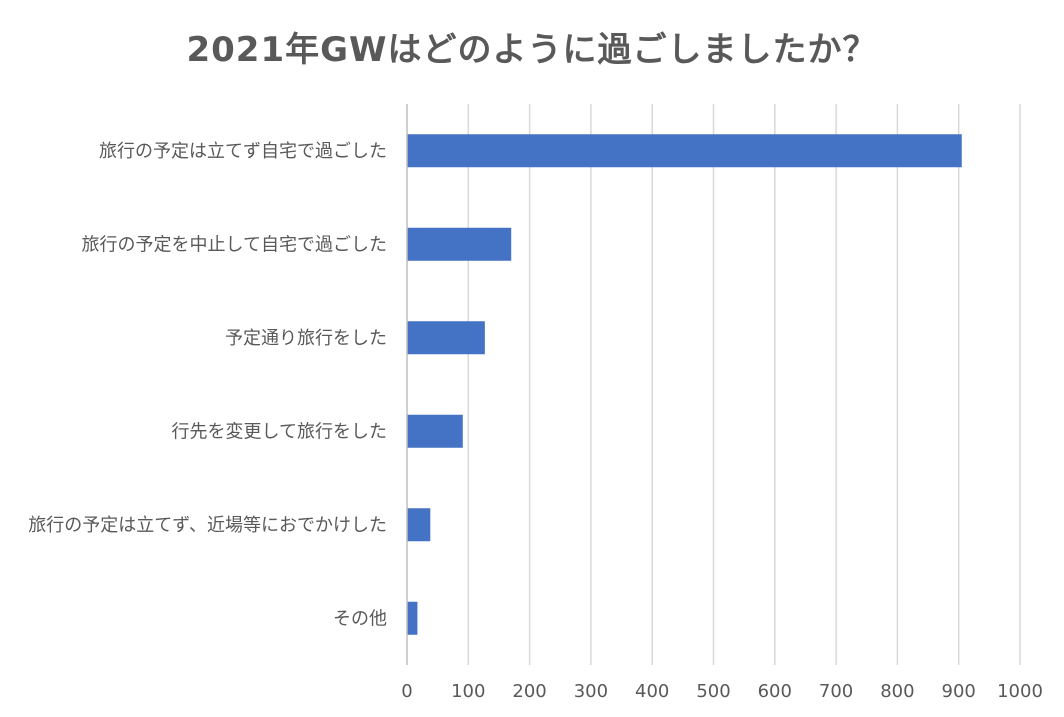  What do you see at coordinates (468, 691) in the screenshot?
I see `x-tick-label: 100` at bounding box center [468, 691].